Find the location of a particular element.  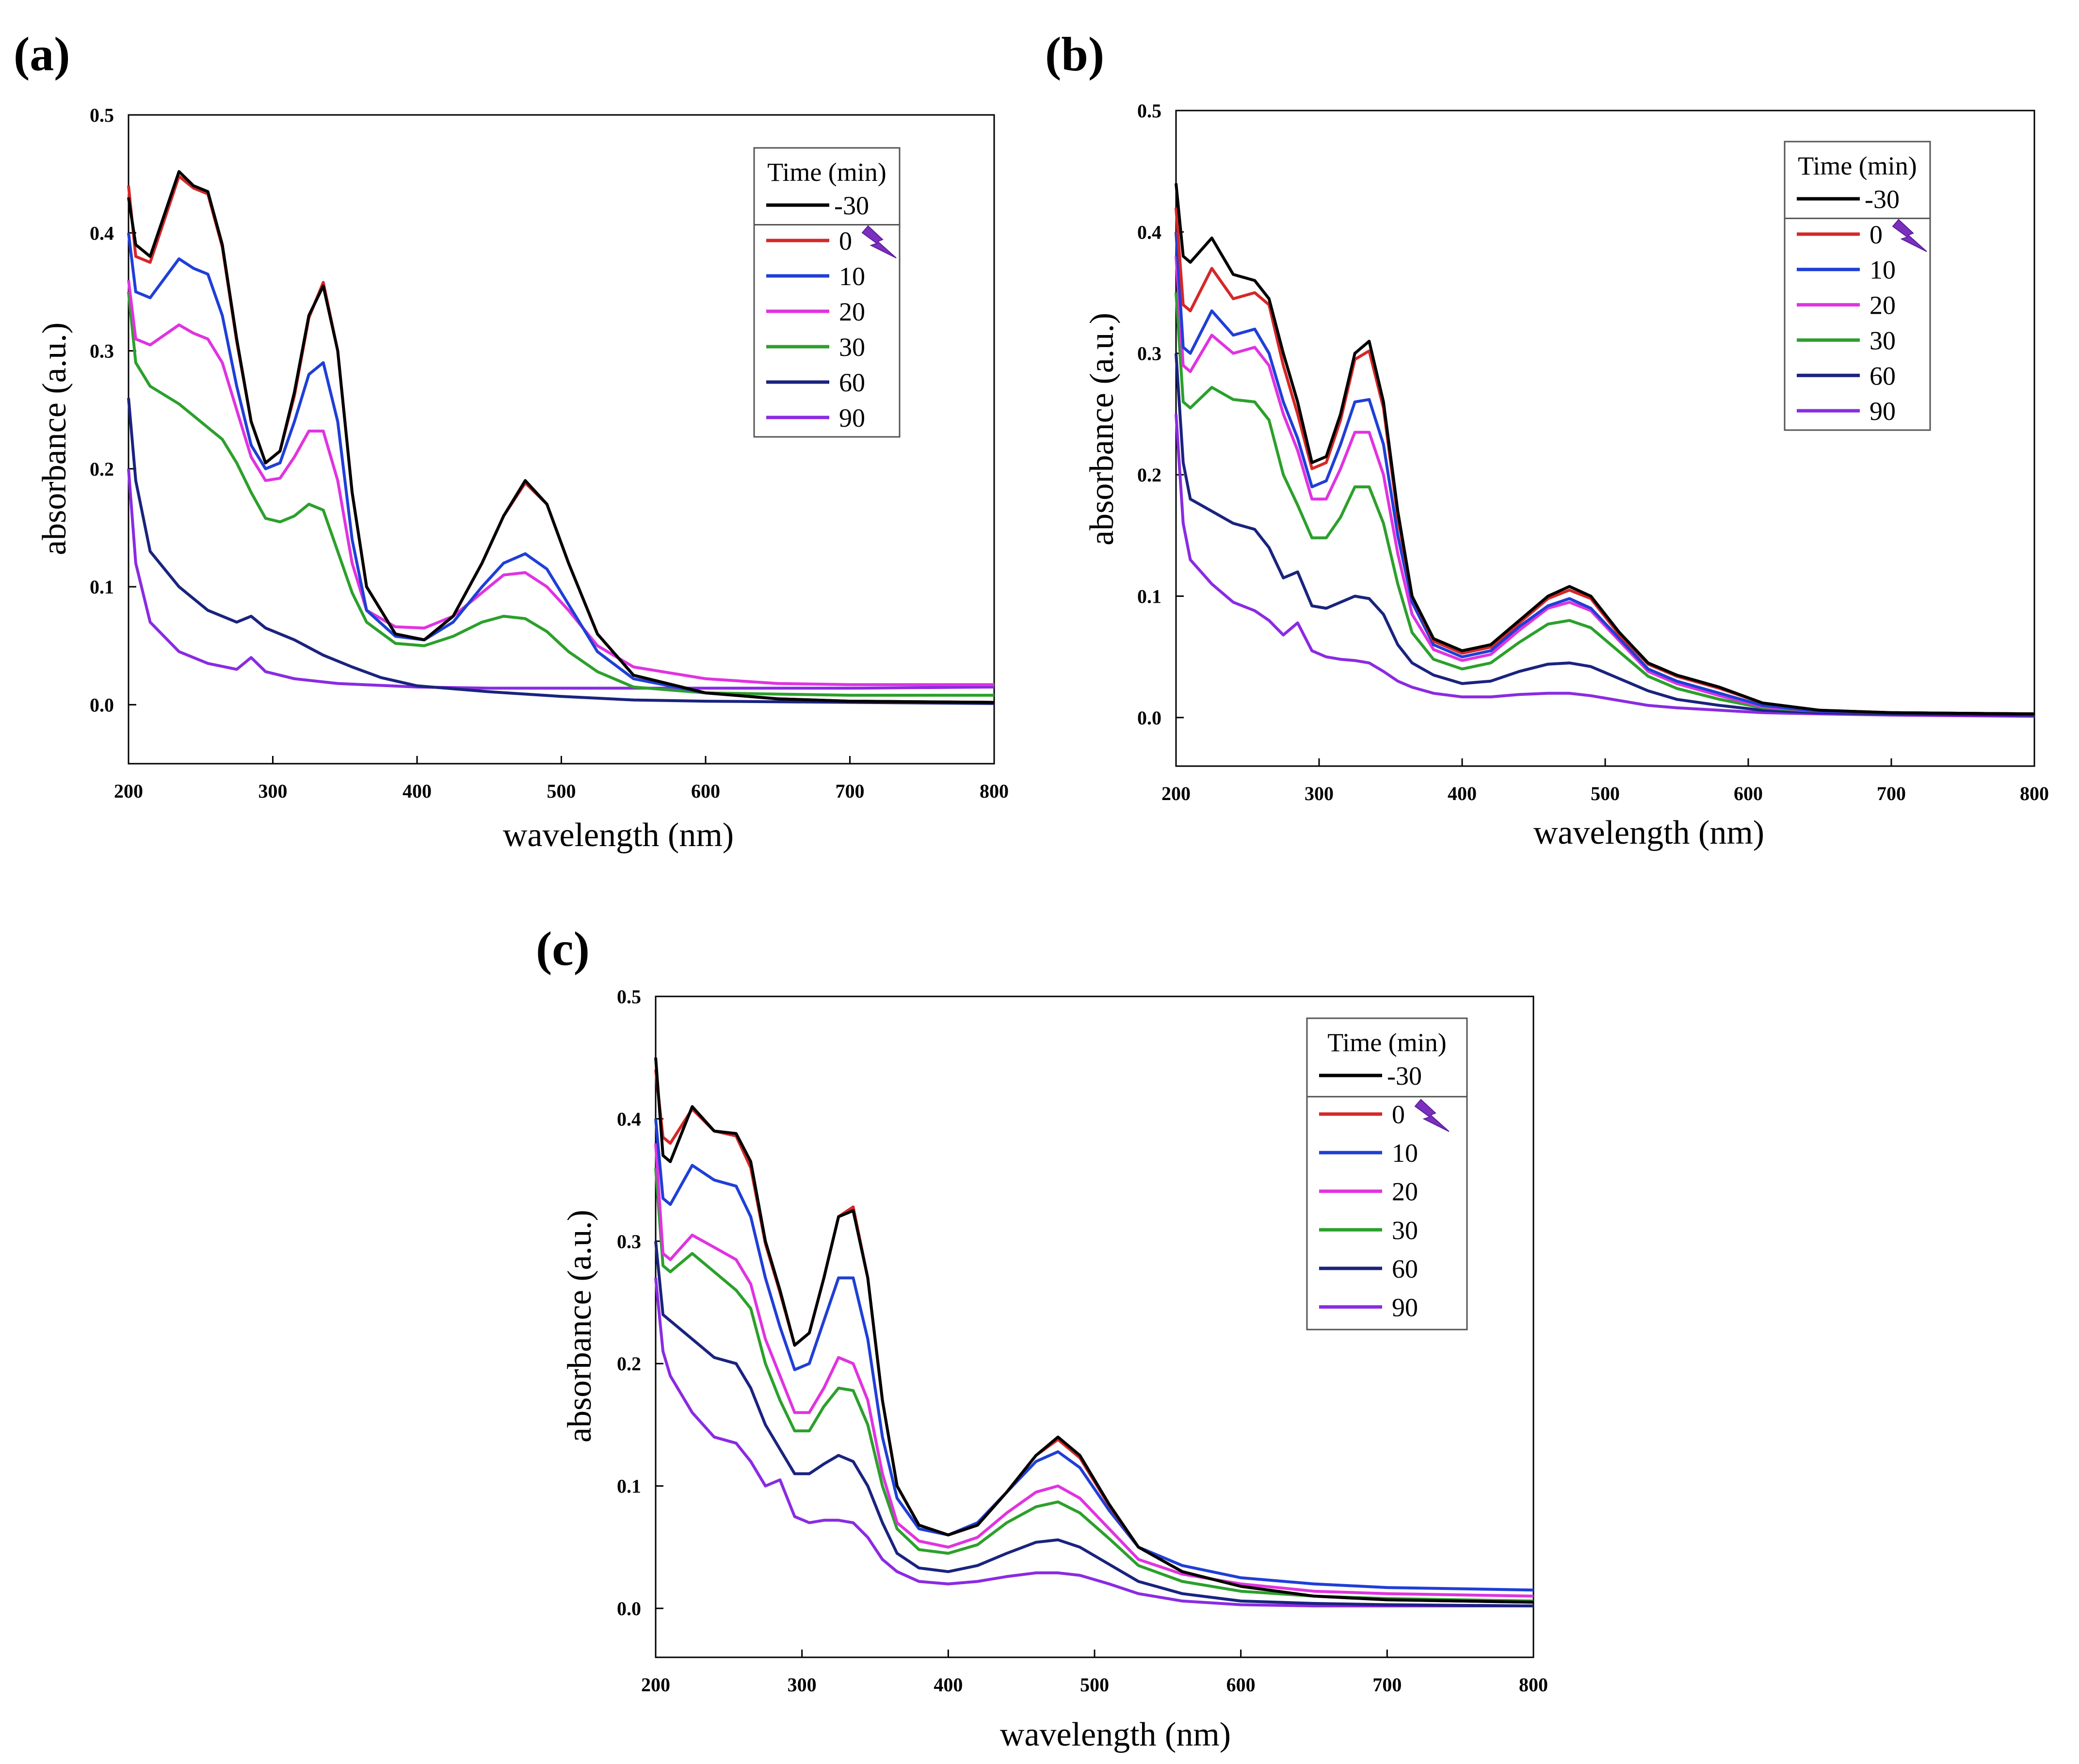

panel-label: (a) is located at coordinates (42, 54).